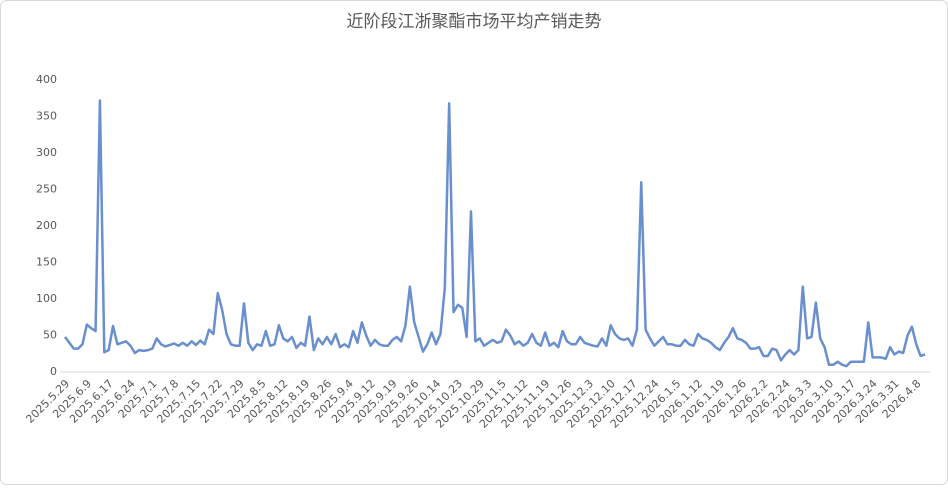 The height and width of the screenshot is (489, 948). I want to click on y-tick-label: 150, so click(46, 262).